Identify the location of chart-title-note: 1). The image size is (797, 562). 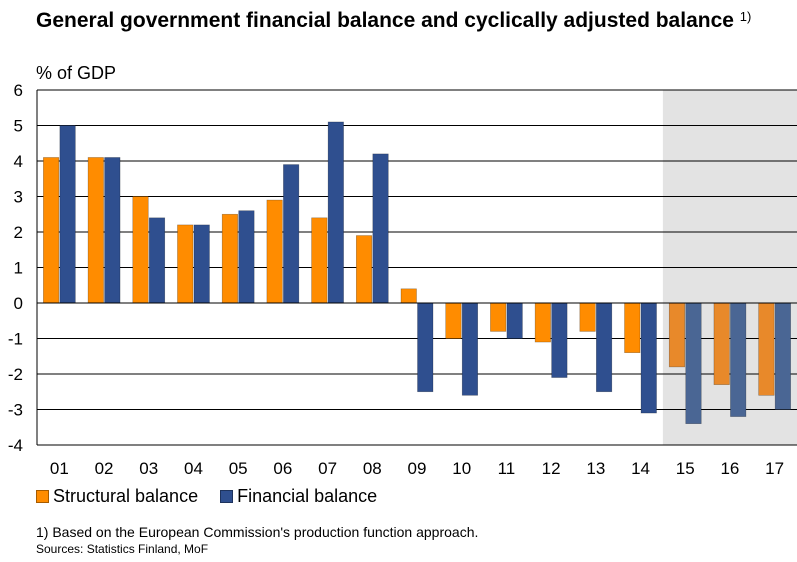
(745, 16).